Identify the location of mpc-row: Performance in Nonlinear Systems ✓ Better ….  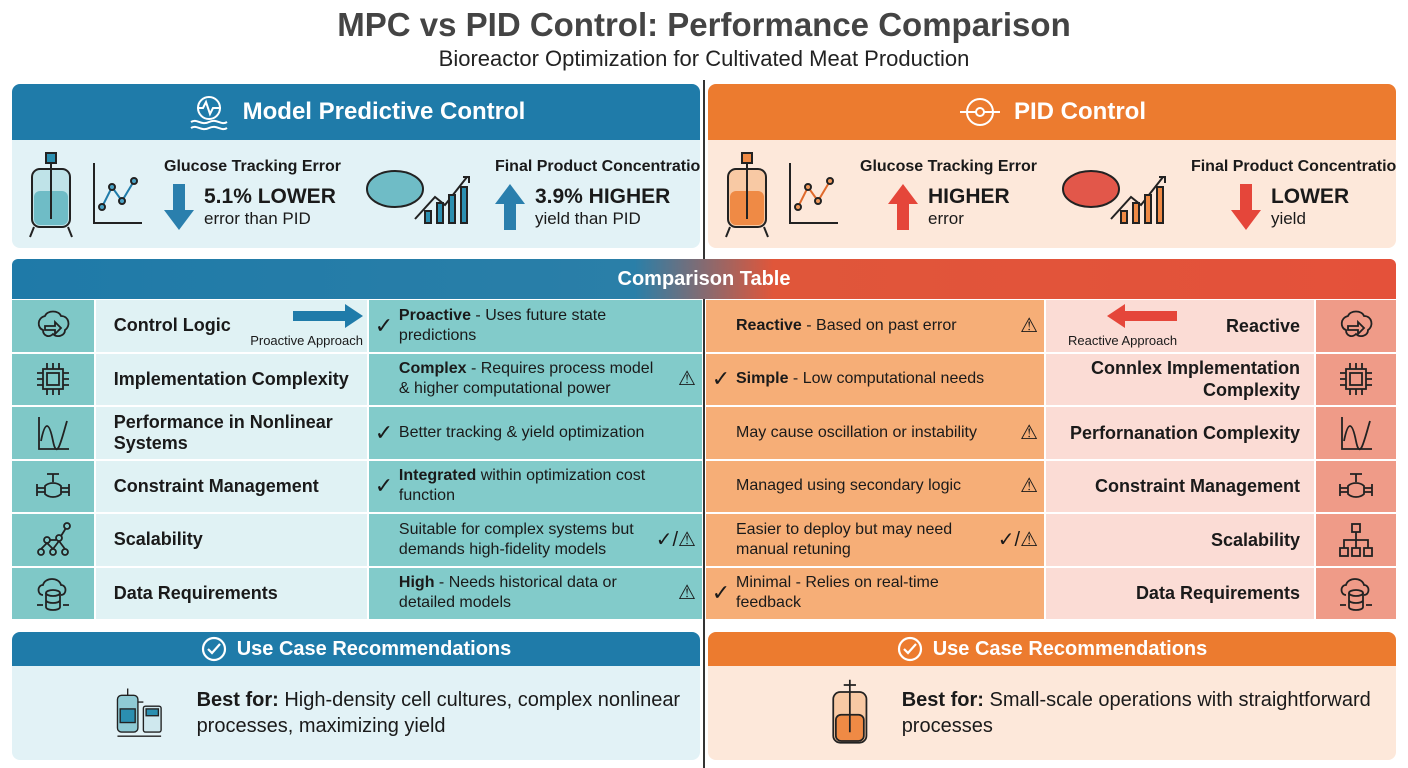
(357, 433).